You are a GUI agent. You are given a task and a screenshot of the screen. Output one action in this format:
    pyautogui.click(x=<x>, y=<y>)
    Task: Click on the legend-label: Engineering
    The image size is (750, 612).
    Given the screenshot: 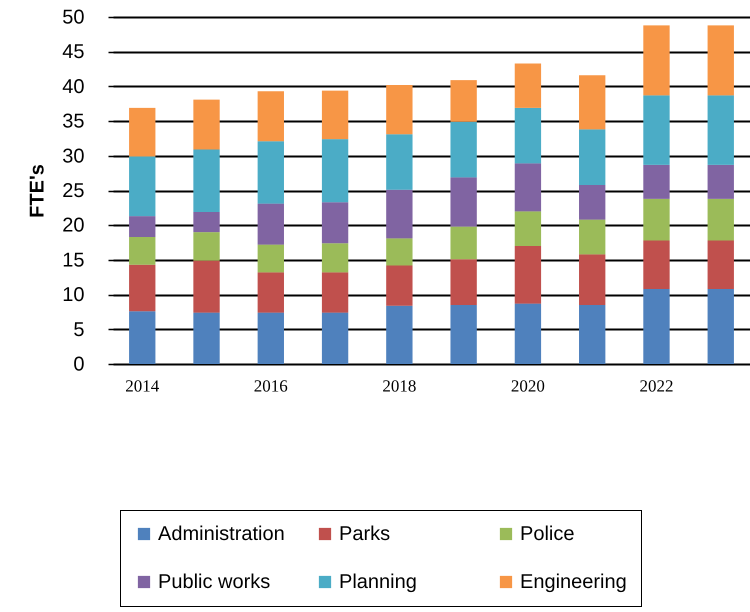 What is the action you would take?
    pyautogui.click(x=573, y=582)
    